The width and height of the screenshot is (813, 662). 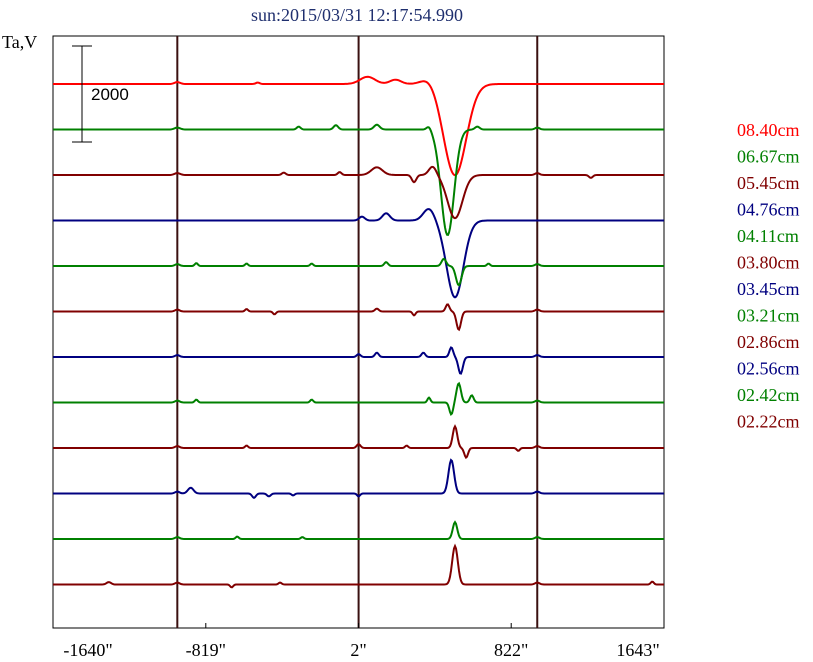 I want to click on x-tick-label-2: 2", so click(x=358, y=650).